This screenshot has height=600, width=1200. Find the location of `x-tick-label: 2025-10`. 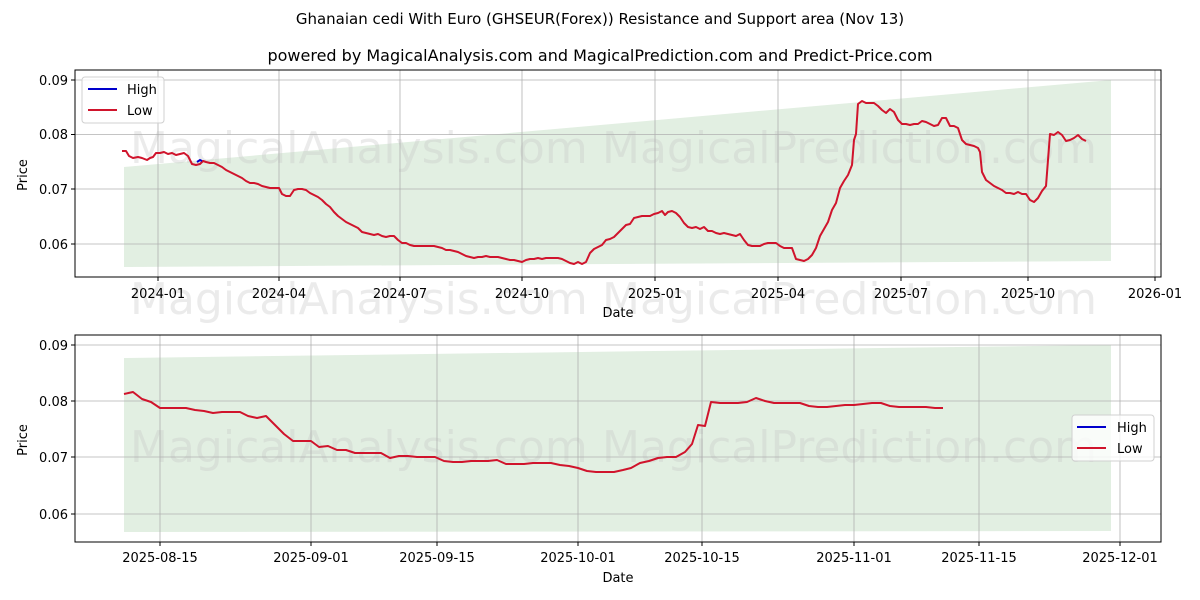

x-tick-label: 2025-10 is located at coordinates (1028, 294).